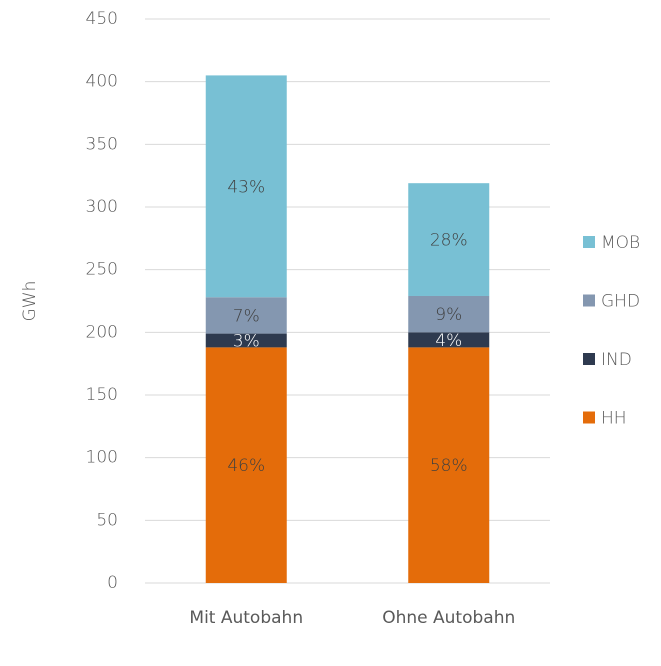 This screenshot has width=661, height=666. What do you see at coordinates (614, 419) in the screenshot?
I see `legend-label: HH` at bounding box center [614, 419].